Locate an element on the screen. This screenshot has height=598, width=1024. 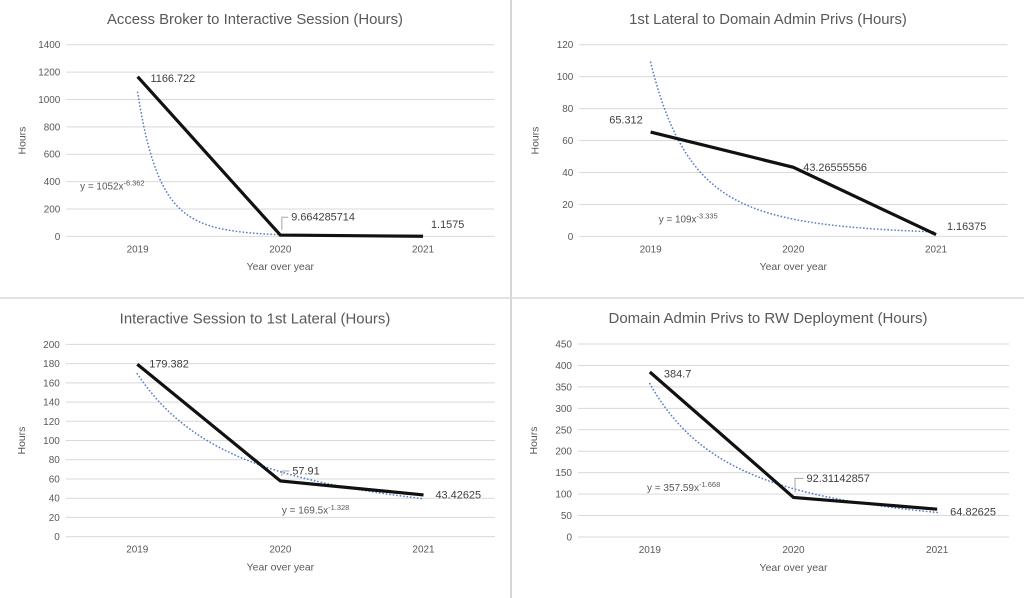
data-label: 57.91 is located at coordinates (305, 472).